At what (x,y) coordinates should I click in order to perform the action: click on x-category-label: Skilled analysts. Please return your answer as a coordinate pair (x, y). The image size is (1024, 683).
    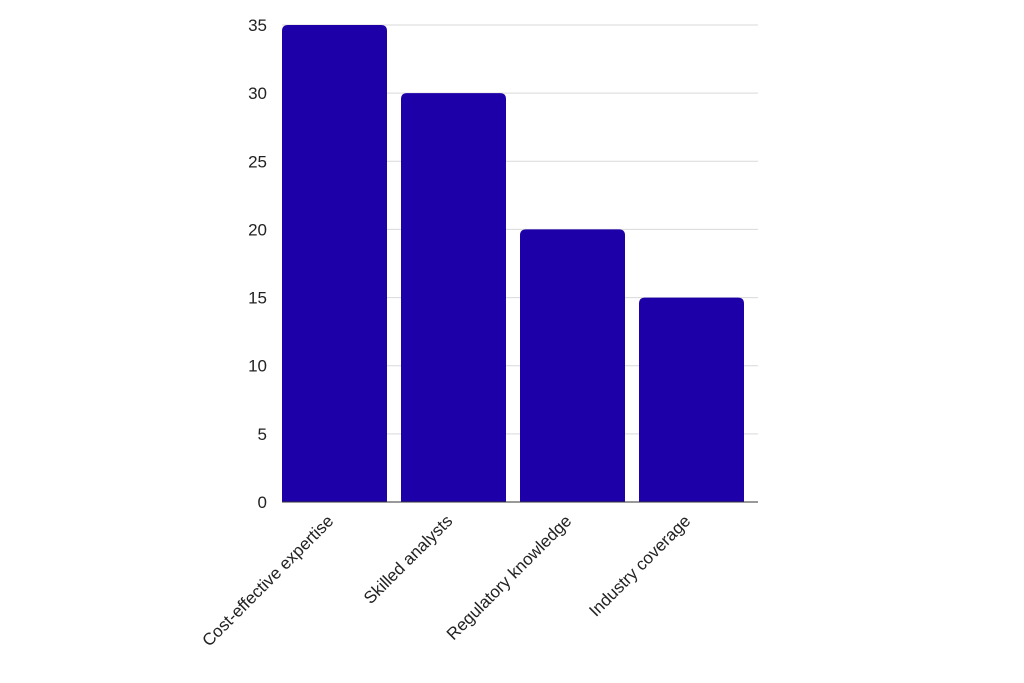
    Looking at the image, I should click on (408, 559).